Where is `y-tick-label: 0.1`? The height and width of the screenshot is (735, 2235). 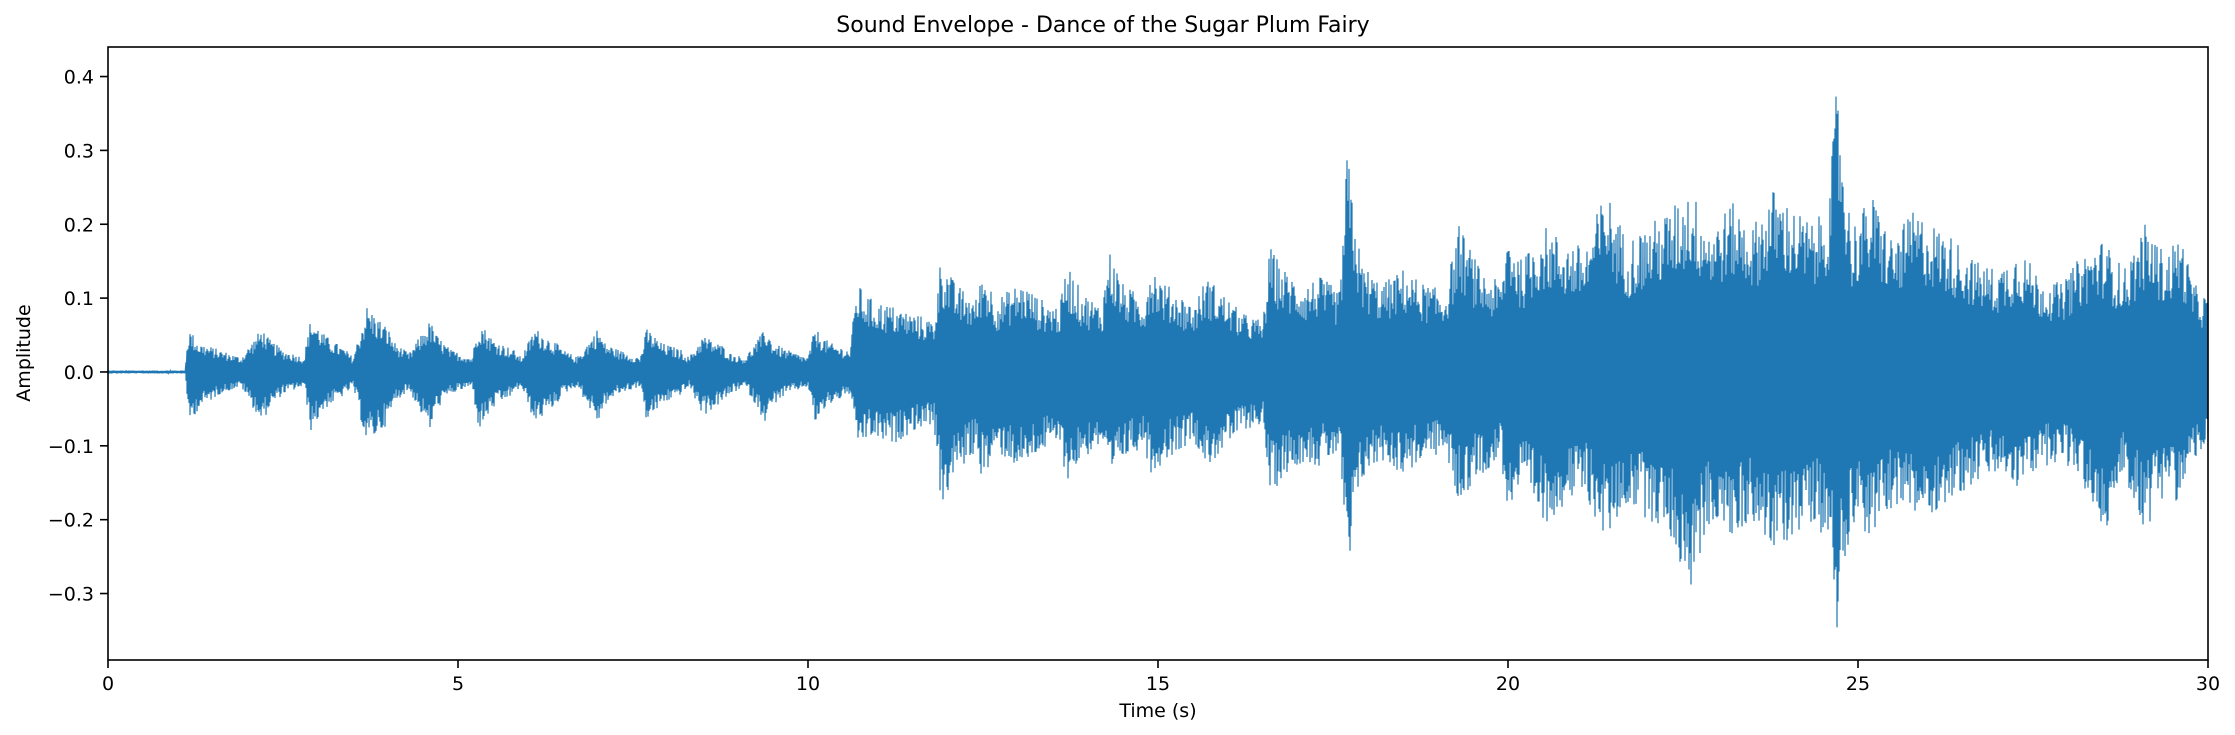 y-tick-label: 0.1 is located at coordinates (79, 299).